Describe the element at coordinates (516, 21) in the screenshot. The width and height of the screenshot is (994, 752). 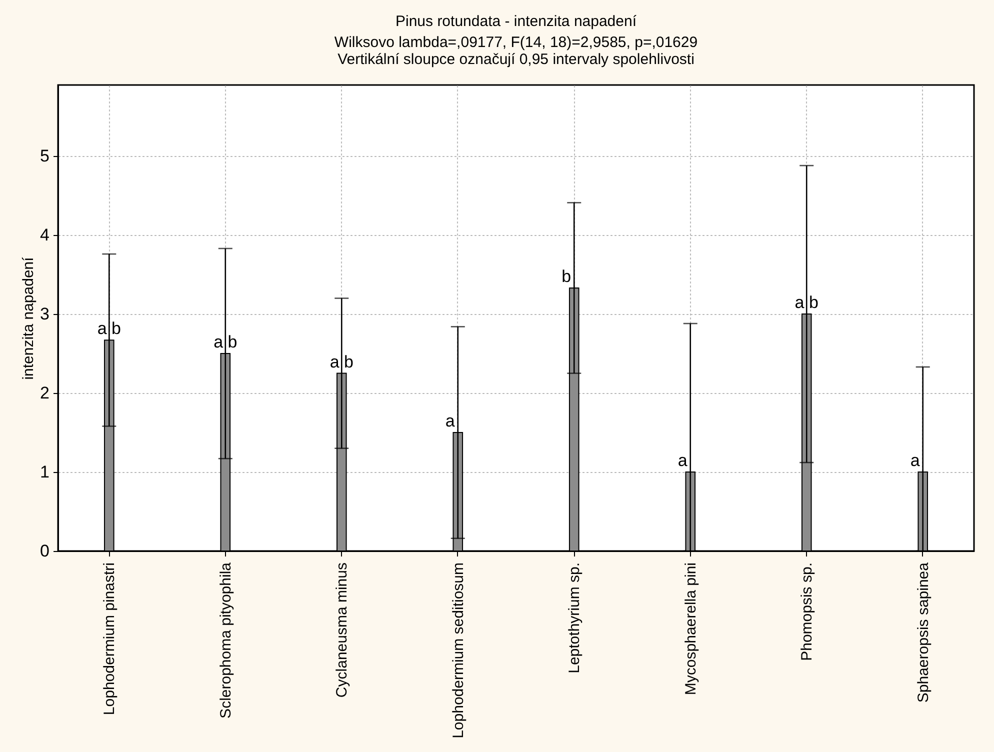
I see `chart-title: Pinus rotundata - intenzita napadení` at that location.